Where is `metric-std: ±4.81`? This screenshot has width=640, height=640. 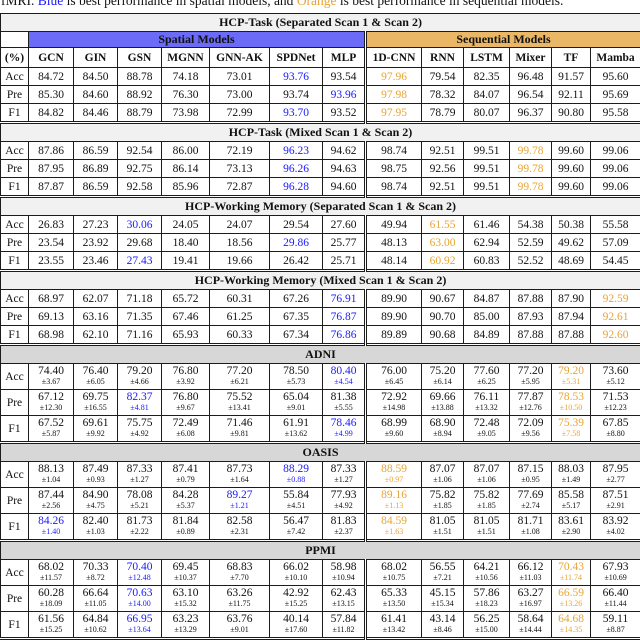 metric-std: ±4.81 is located at coordinates (139, 409).